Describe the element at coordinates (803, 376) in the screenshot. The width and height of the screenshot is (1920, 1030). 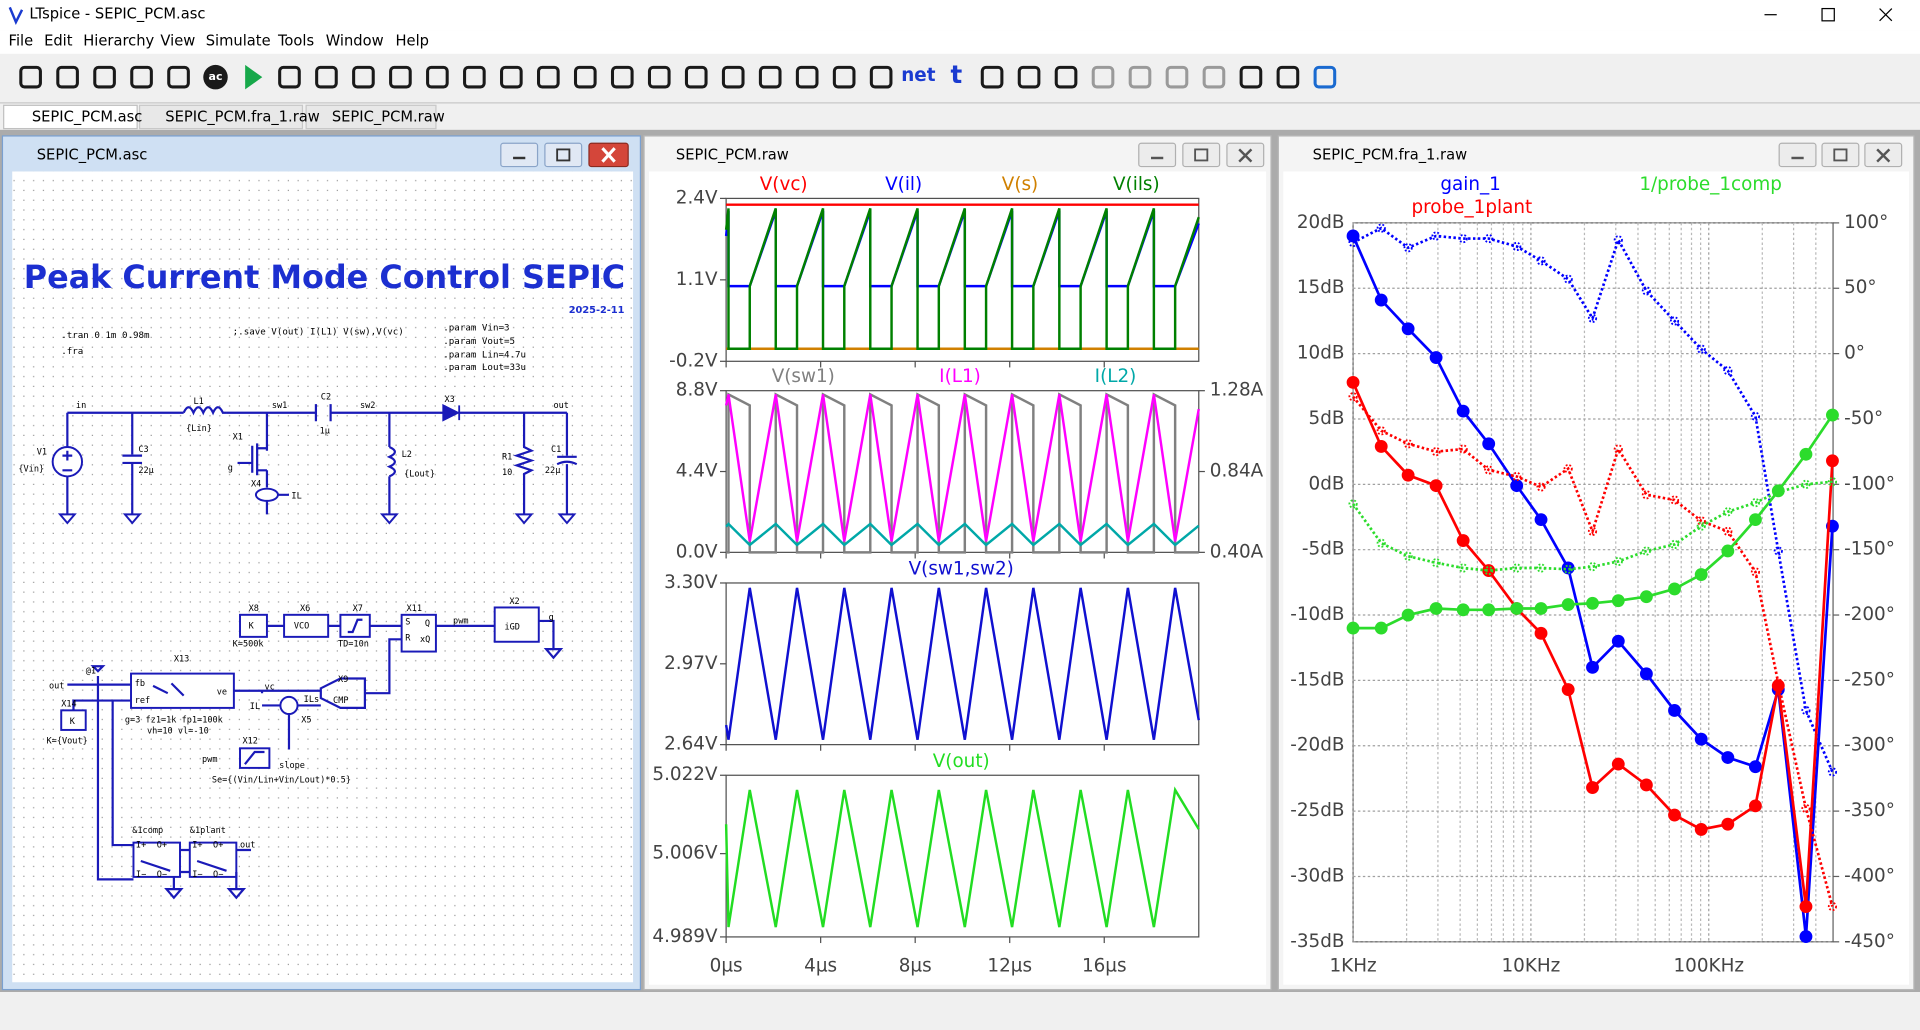
I see `trace-name: V(sw1)` at that location.